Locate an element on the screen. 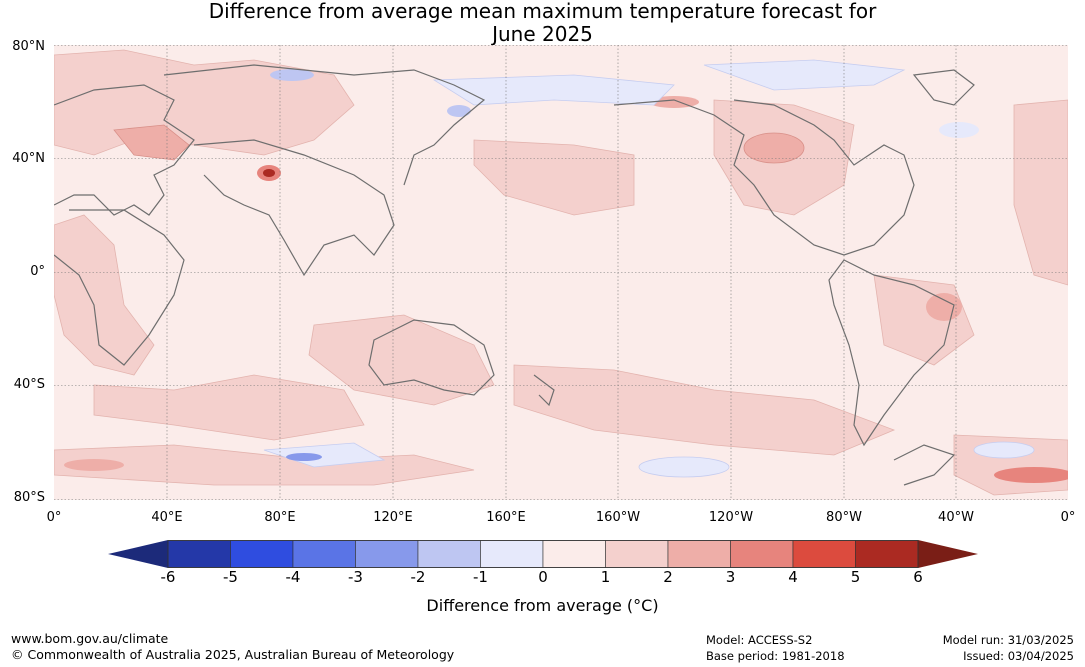 The image size is (1085, 667). region-south-pacific is located at coordinates (704, 410).